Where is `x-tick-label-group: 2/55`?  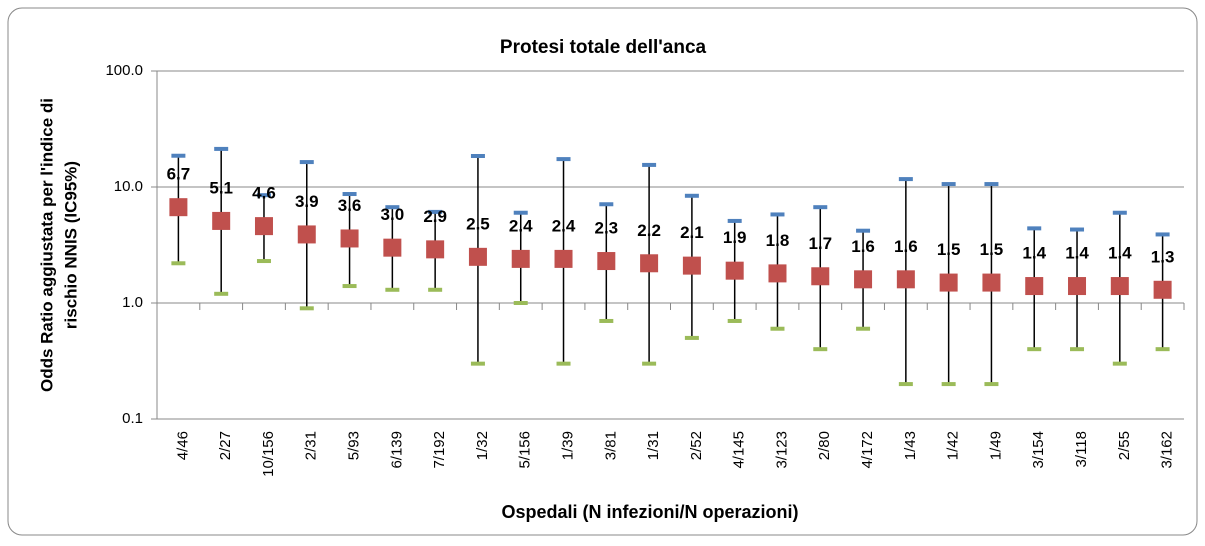 x-tick-label-group: 2/55 is located at coordinates (1124, 445).